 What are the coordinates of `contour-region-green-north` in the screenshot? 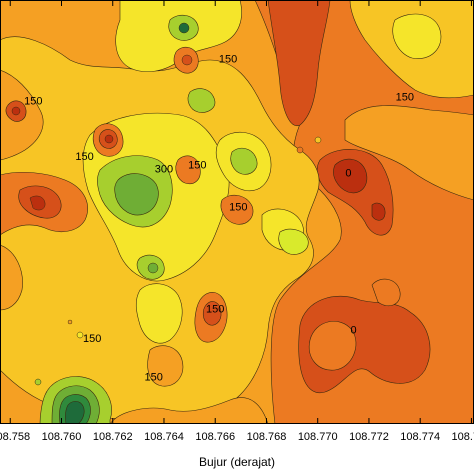 It's located at (201, 100).